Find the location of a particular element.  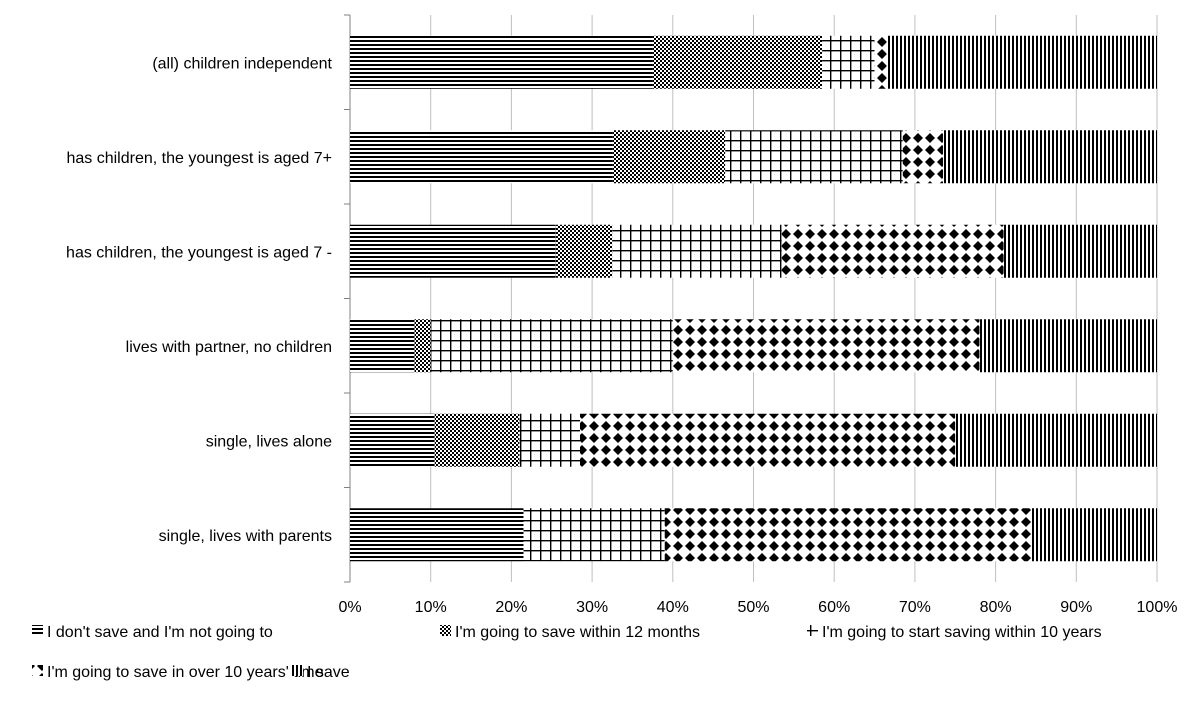

x-tick-label: 70% is located at coordinates (915, 607).